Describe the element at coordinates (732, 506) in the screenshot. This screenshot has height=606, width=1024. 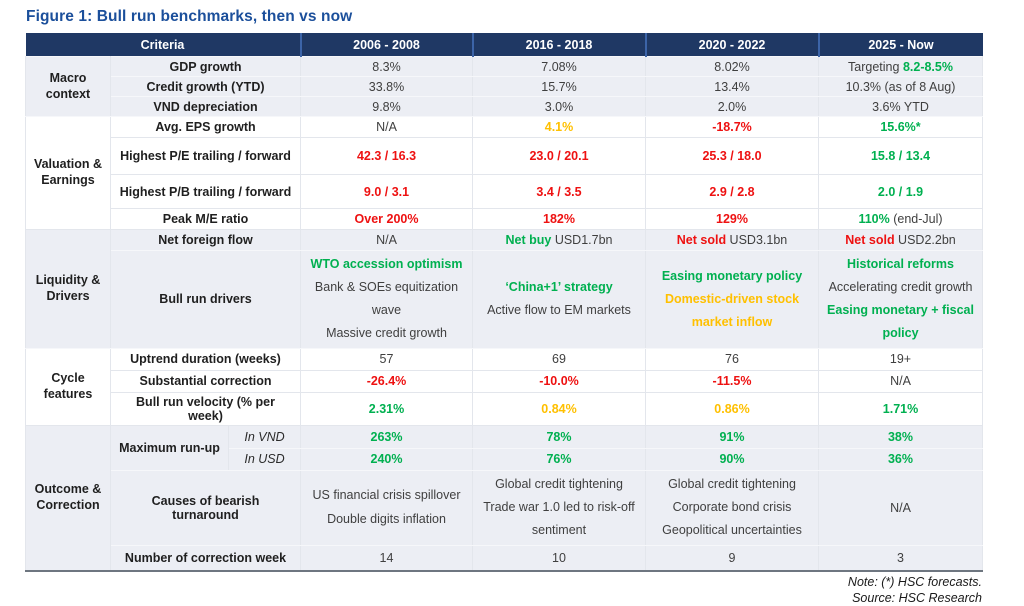
I see `cell-text: Corporate bond crisis` at that location.